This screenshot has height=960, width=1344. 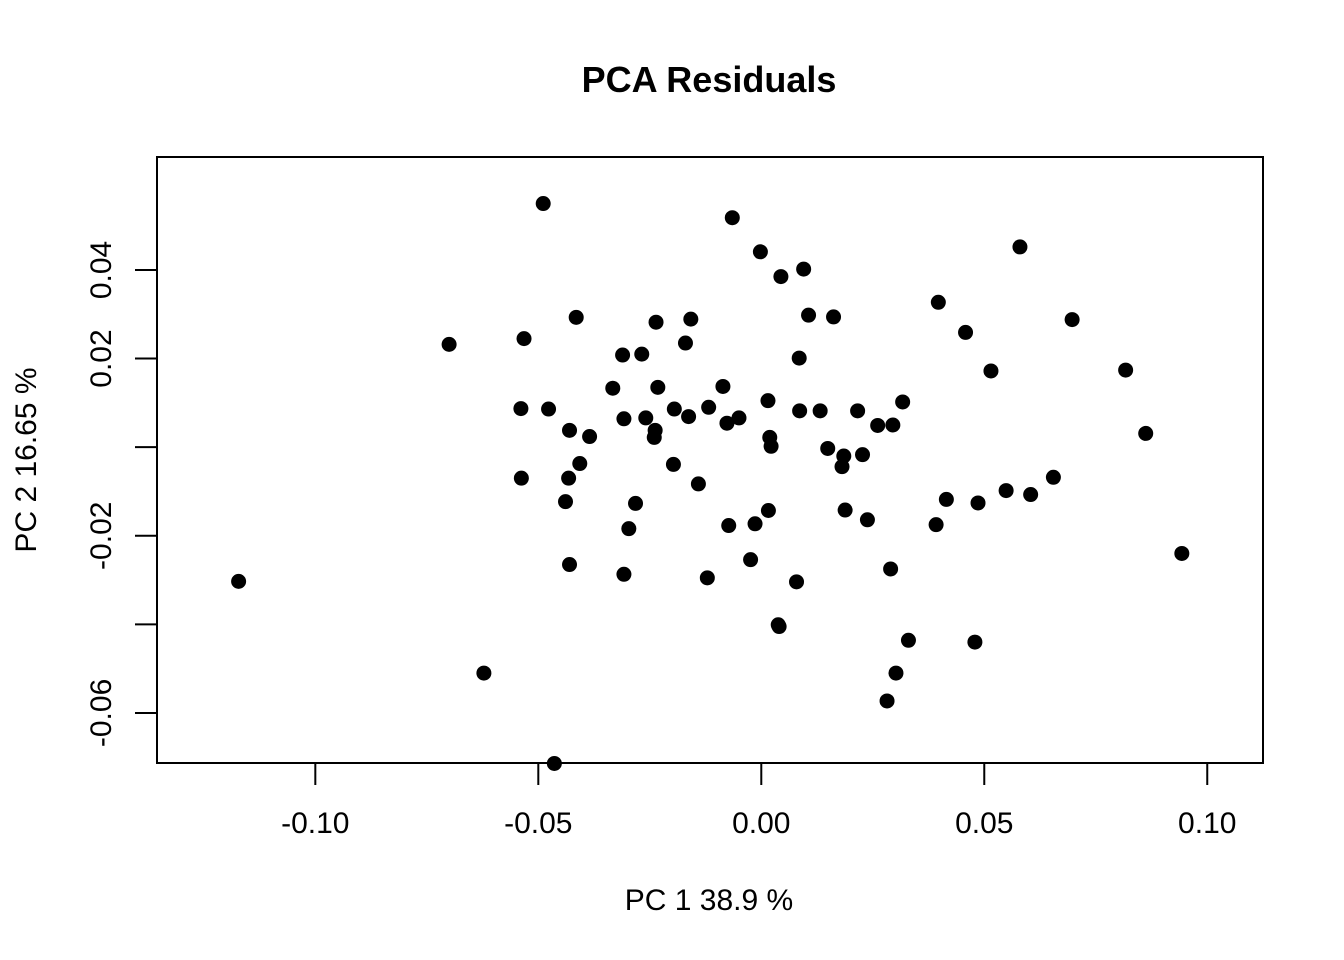 What do you see at coordinates (101, 713) in the screenshot?
I see `y-tick-label: -0.06` at bounding box center [101, 713].